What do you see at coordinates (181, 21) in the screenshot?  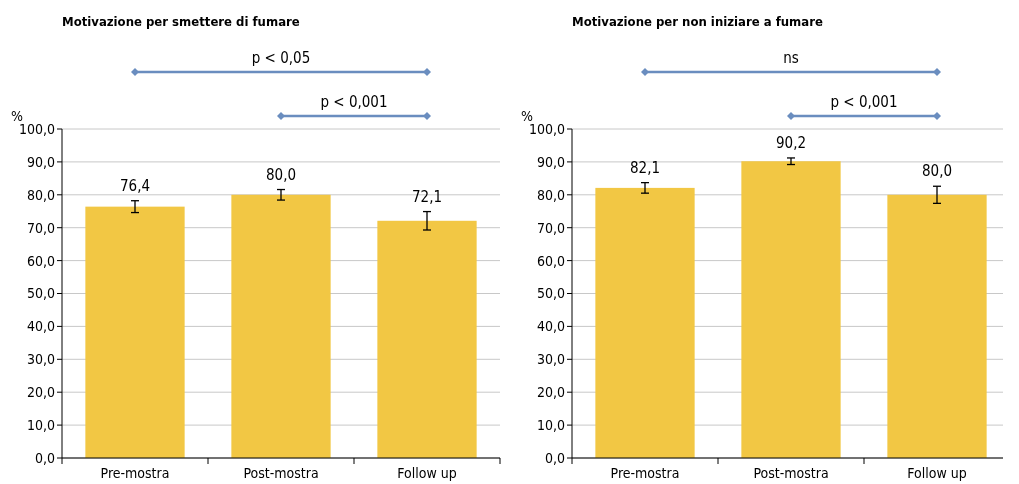 I see `chart-title: Motivazione per smettere di fumare` at bounding box center [181, 21].